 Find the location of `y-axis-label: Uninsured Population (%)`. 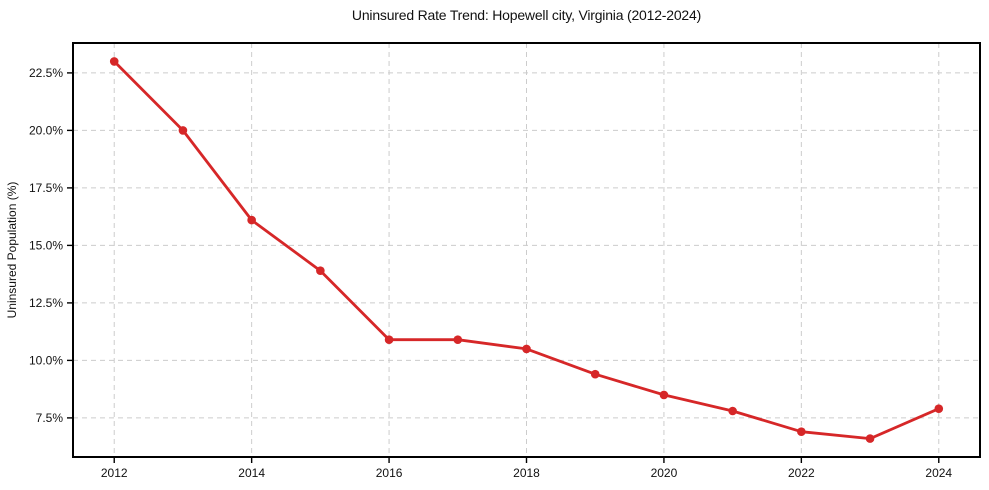

y-axis-label: Uninsured Population (%) is located at coordinates (12, 250).